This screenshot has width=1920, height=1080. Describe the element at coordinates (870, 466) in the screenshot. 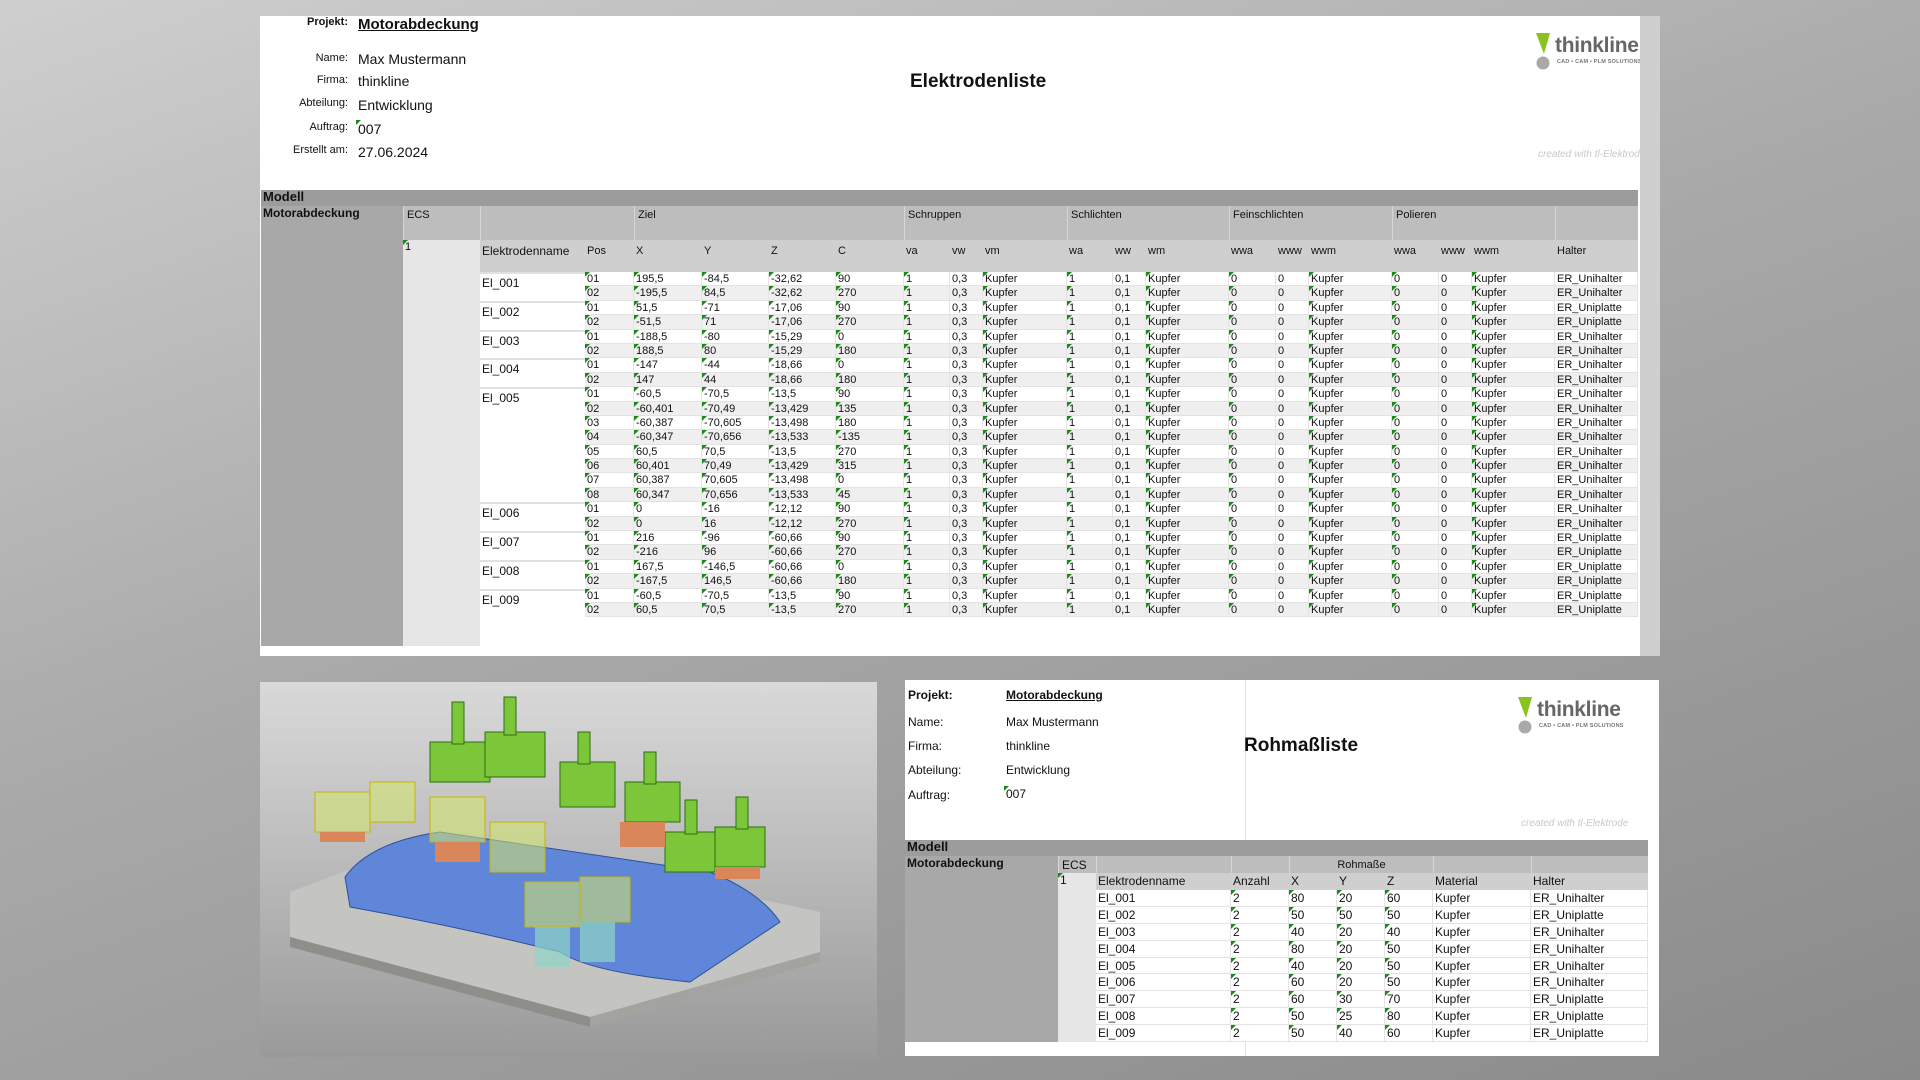

I see `table-cell: 315` at that location.